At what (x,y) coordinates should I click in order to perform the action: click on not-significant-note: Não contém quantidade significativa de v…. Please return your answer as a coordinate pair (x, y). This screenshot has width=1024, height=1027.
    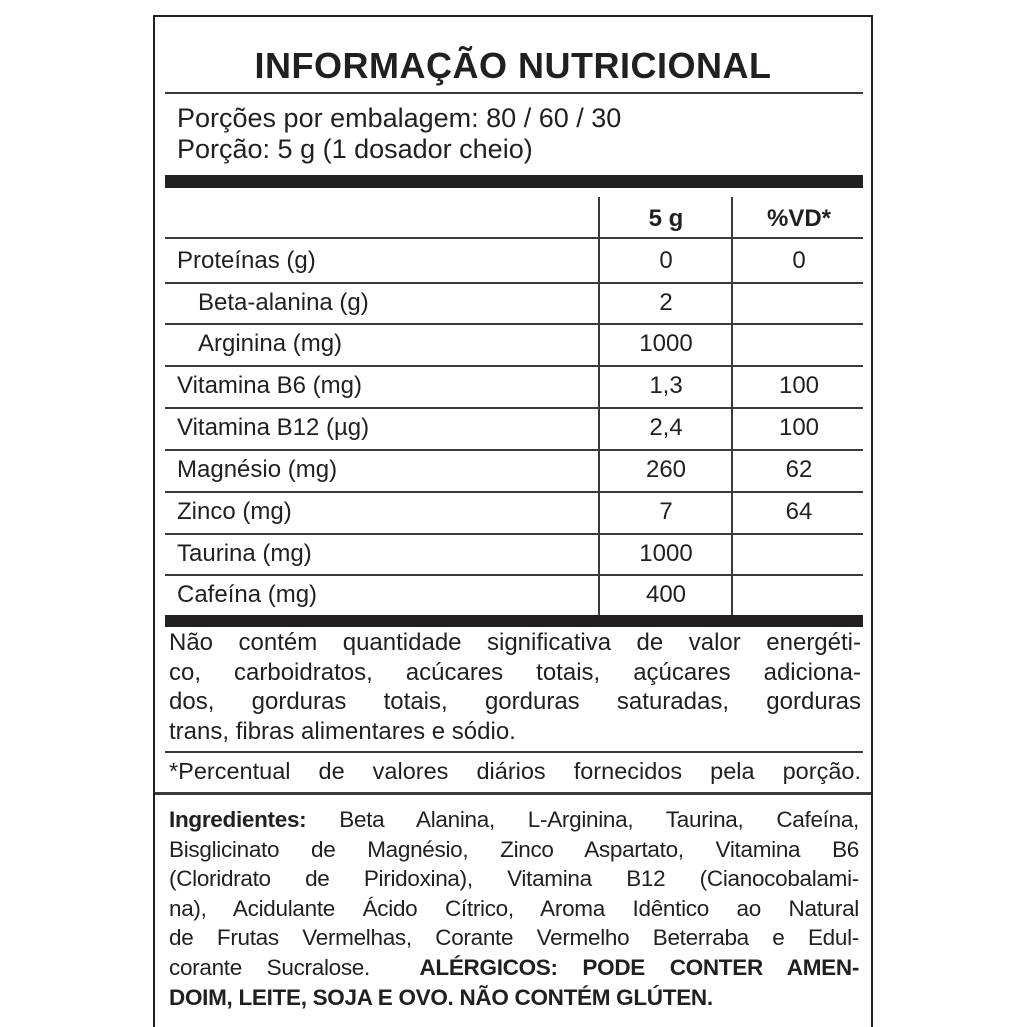
    Looking at the image, I should click on (515, 687).